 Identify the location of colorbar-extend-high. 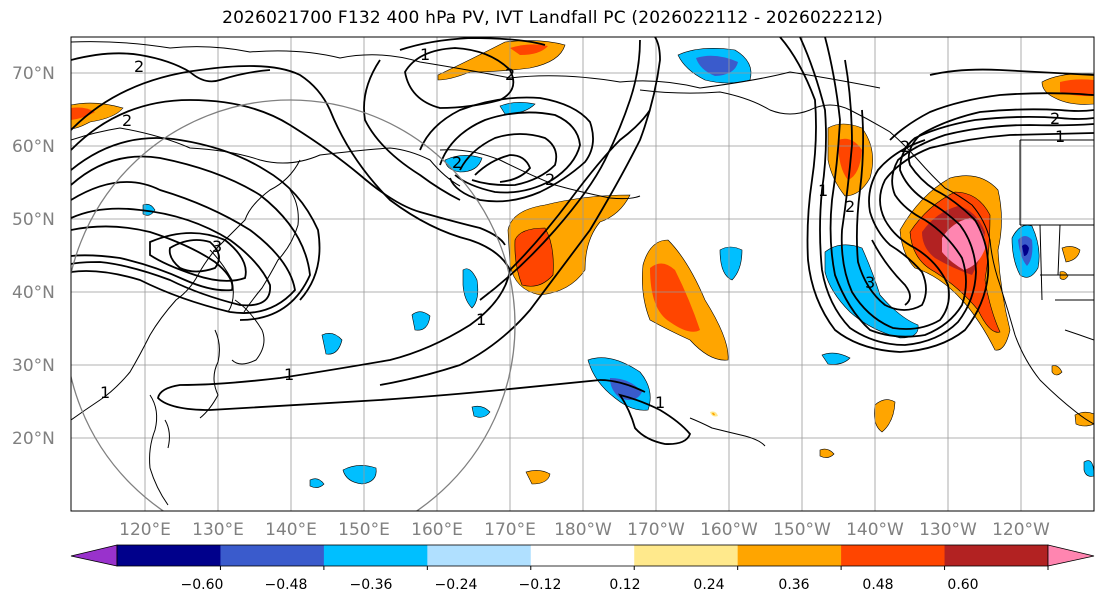
(1071, 555).